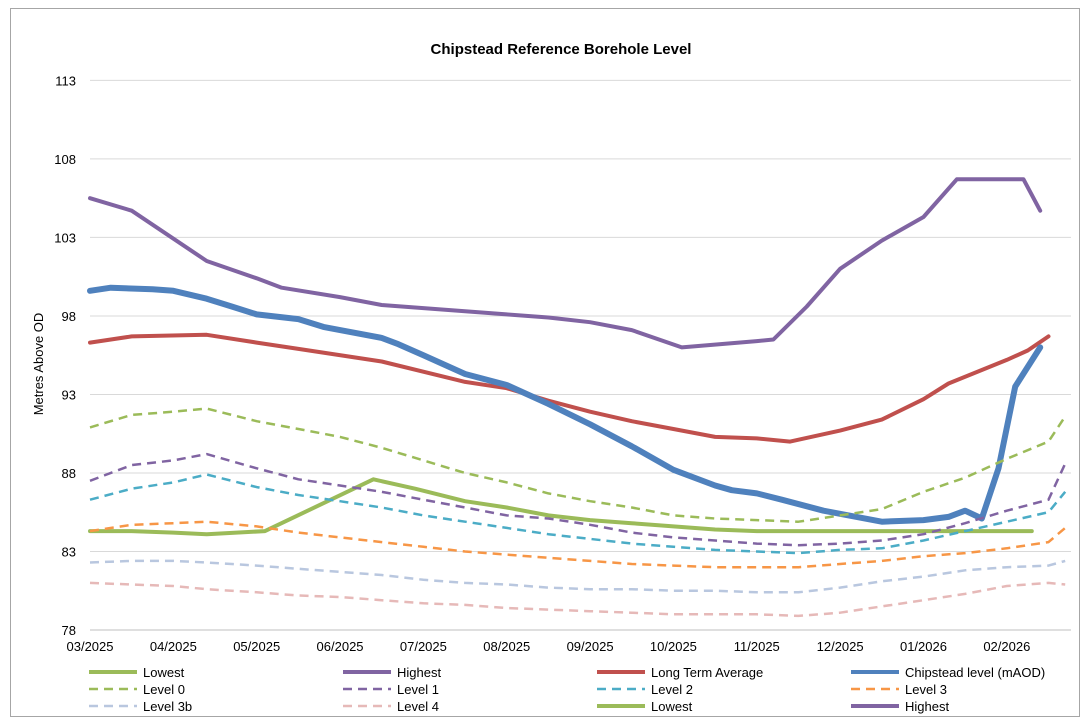 This screenshot has height=727, width=1090. I want to click on legend-label: Long Term Average, so click(707, 672).